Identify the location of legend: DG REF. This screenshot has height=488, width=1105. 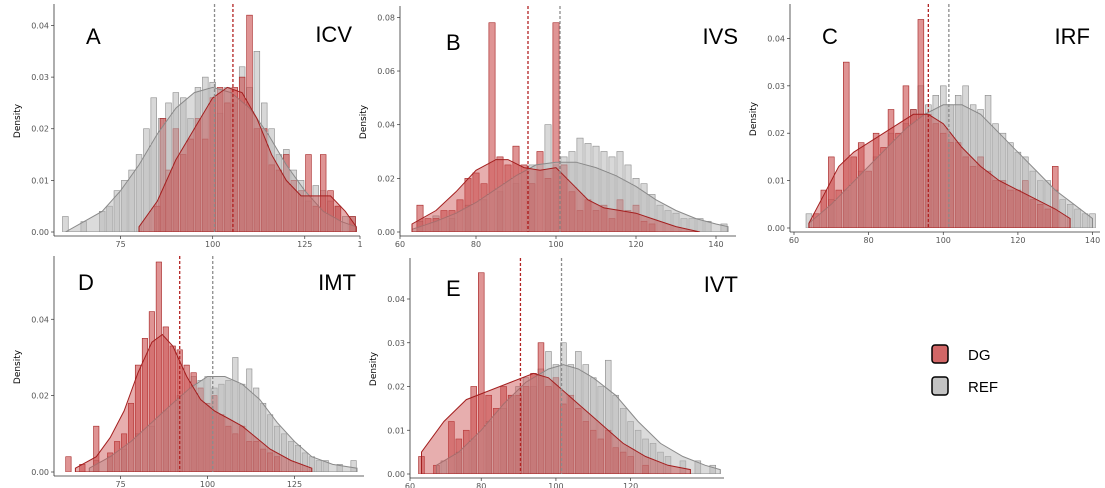
(964, 370).